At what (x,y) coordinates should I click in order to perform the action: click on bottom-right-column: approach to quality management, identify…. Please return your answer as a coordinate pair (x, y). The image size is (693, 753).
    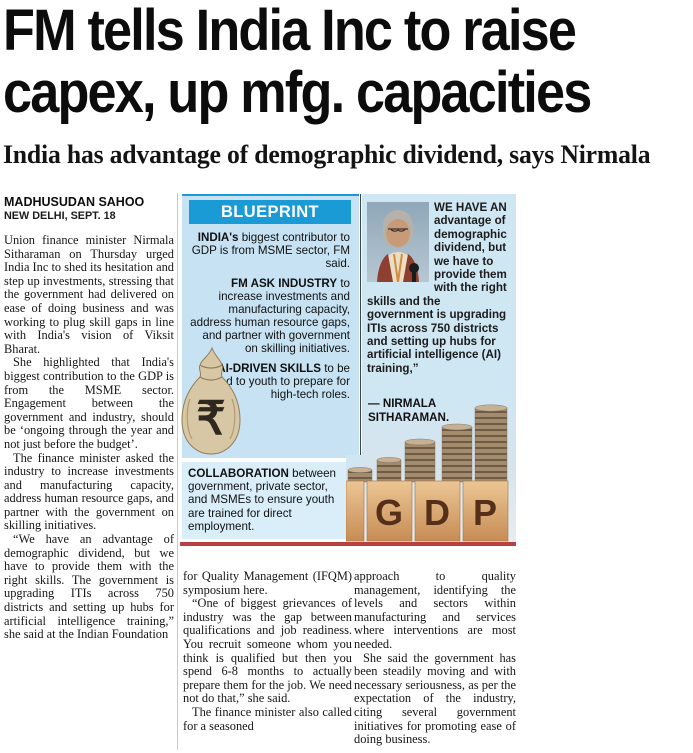
    Looking at the image, I should click on (435, 658).